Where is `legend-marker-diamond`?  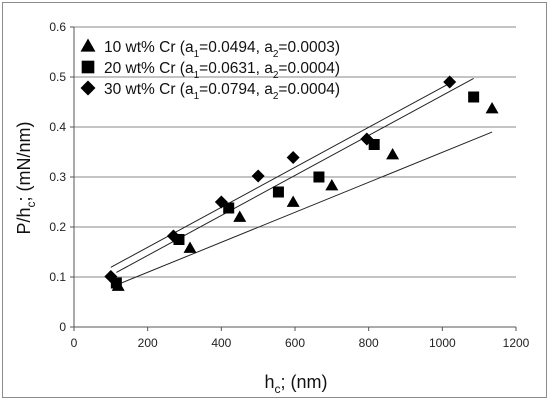
legend-marker-diamond is located at coordinates (88, 88).